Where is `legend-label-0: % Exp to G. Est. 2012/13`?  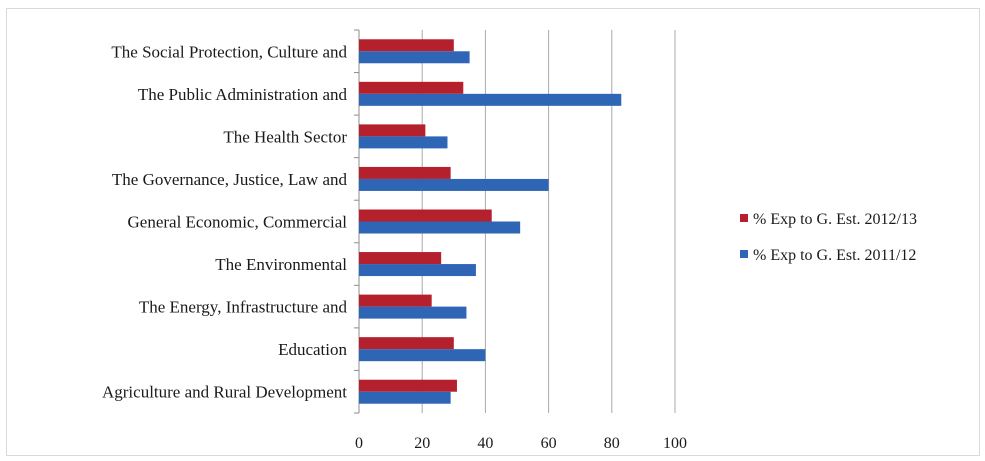
legend-label-0: % Exp to G. Est. 2012/13 is located at coordinates (835, 219).